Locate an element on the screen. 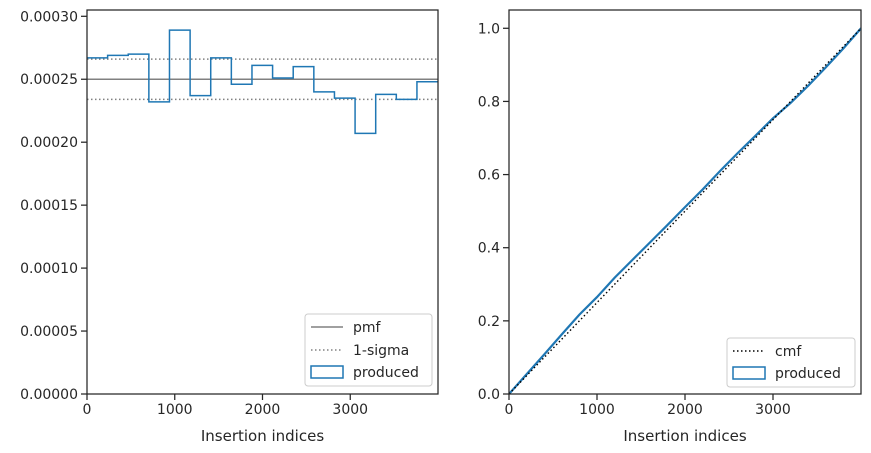  legend: pmf 1-sigma produced is located at coordinates (368, 350).